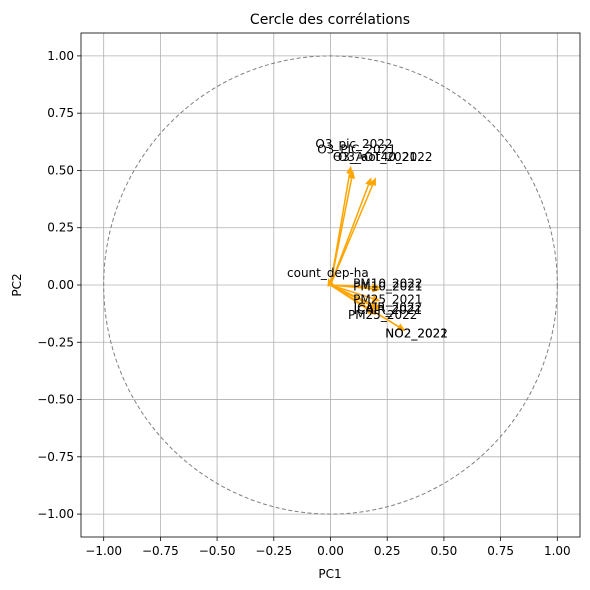 Image resolution: width=590 pixels, height=590 pixels. I want to click on y-tick-label: 0.00, so click(60, 285).